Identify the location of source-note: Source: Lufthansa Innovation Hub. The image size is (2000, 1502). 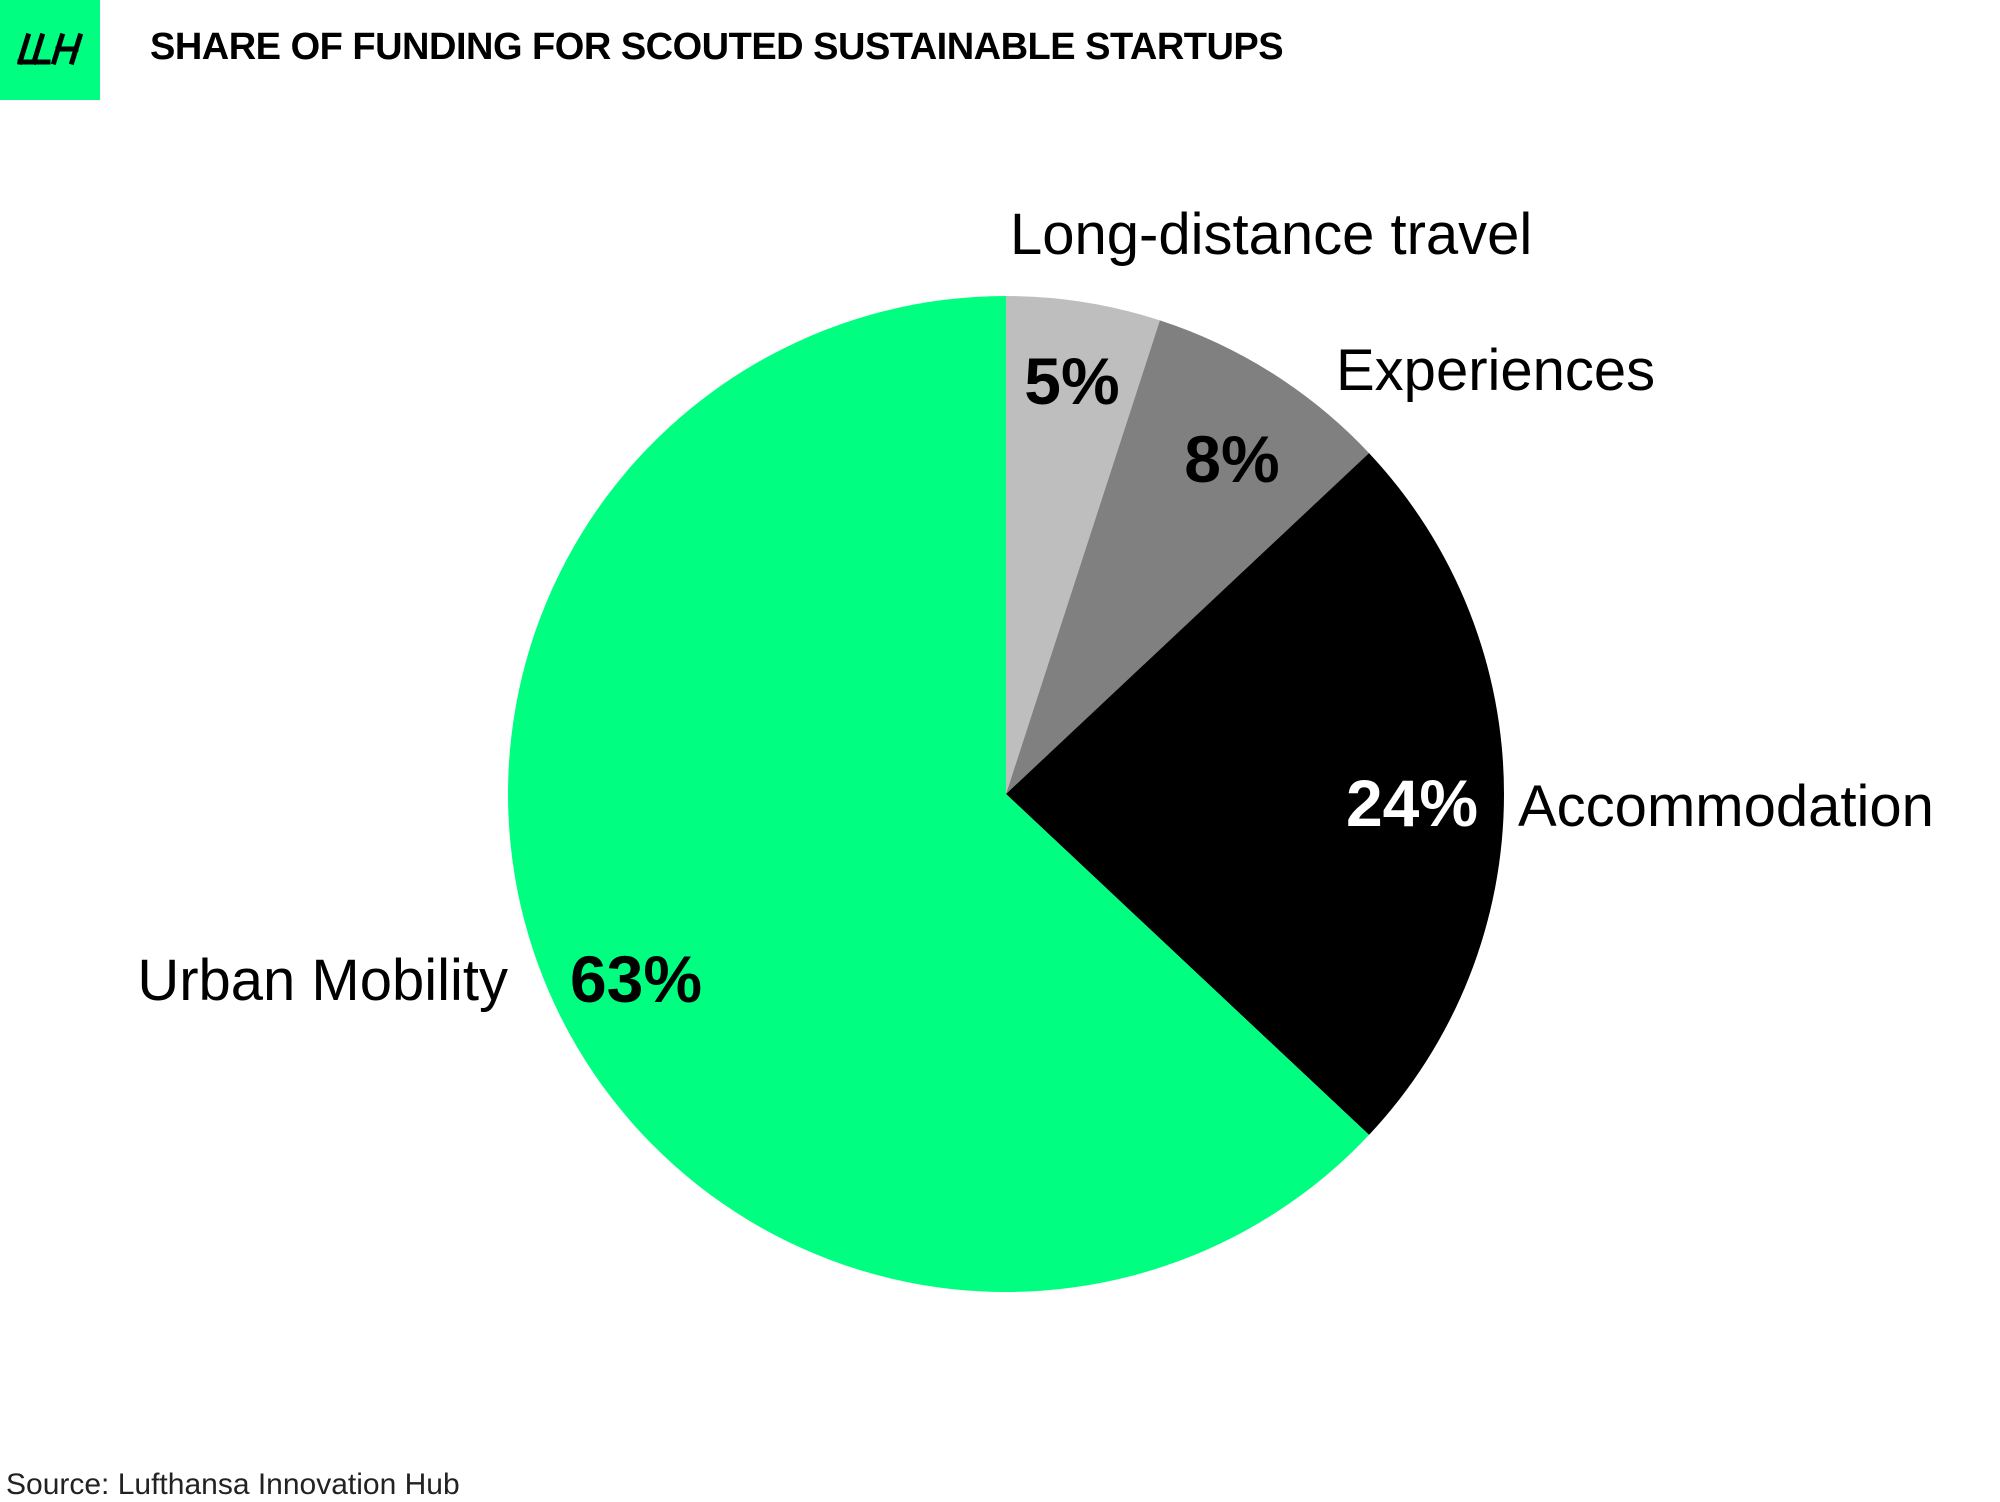
(233, 1484).